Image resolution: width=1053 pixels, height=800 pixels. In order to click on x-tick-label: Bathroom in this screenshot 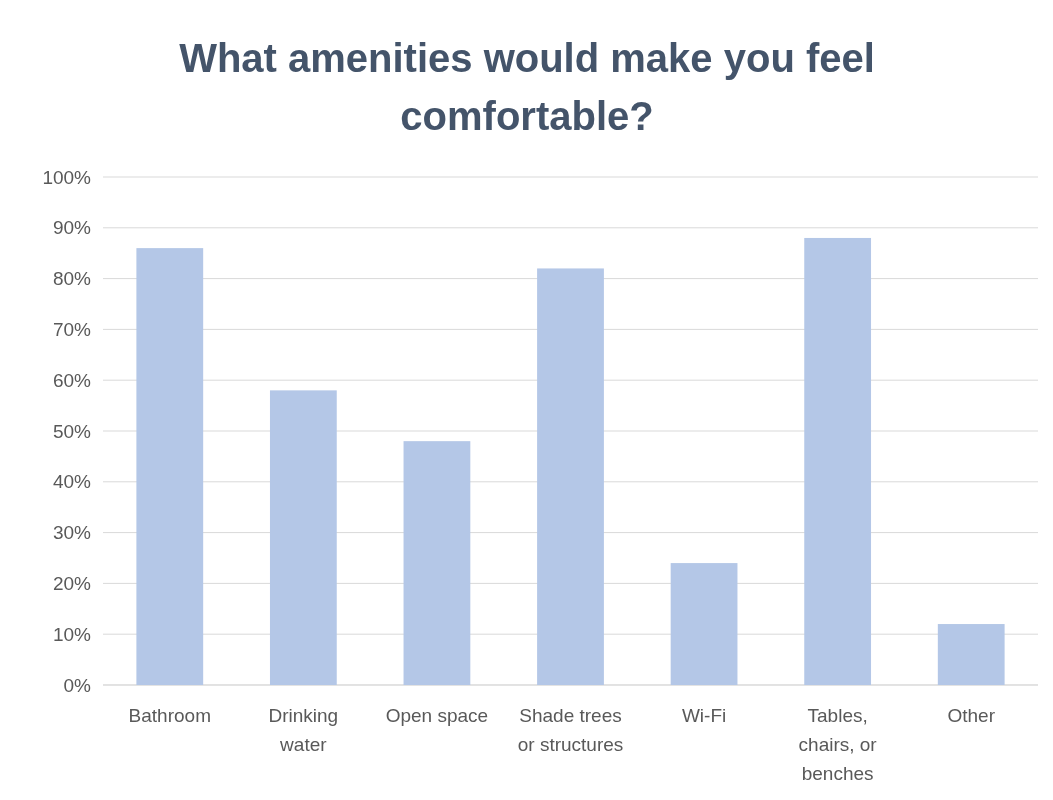, I will do `click(169, 715)`.